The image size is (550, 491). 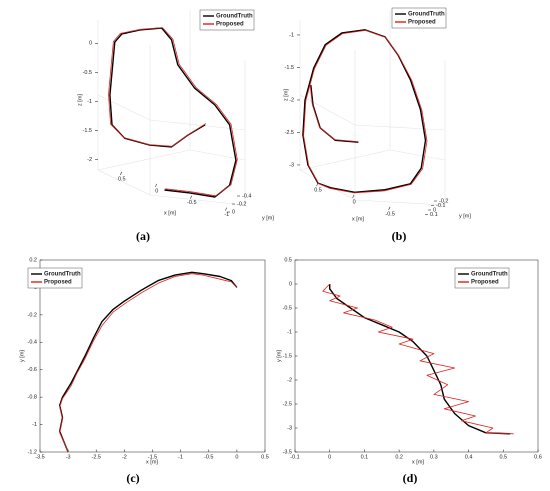 I want to click on y-tick-label: 0.5, so click(x=288, y=260).